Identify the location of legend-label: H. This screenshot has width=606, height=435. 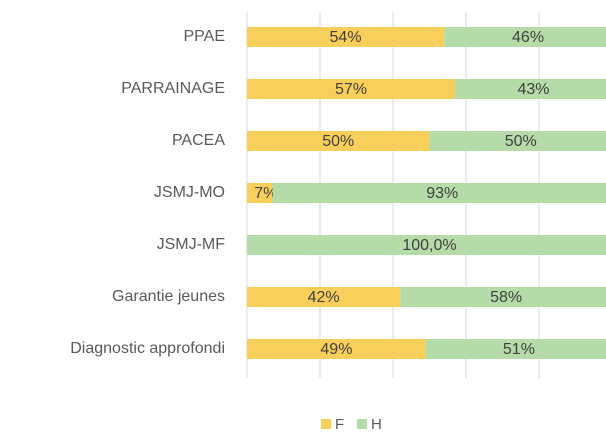
(376, 424).